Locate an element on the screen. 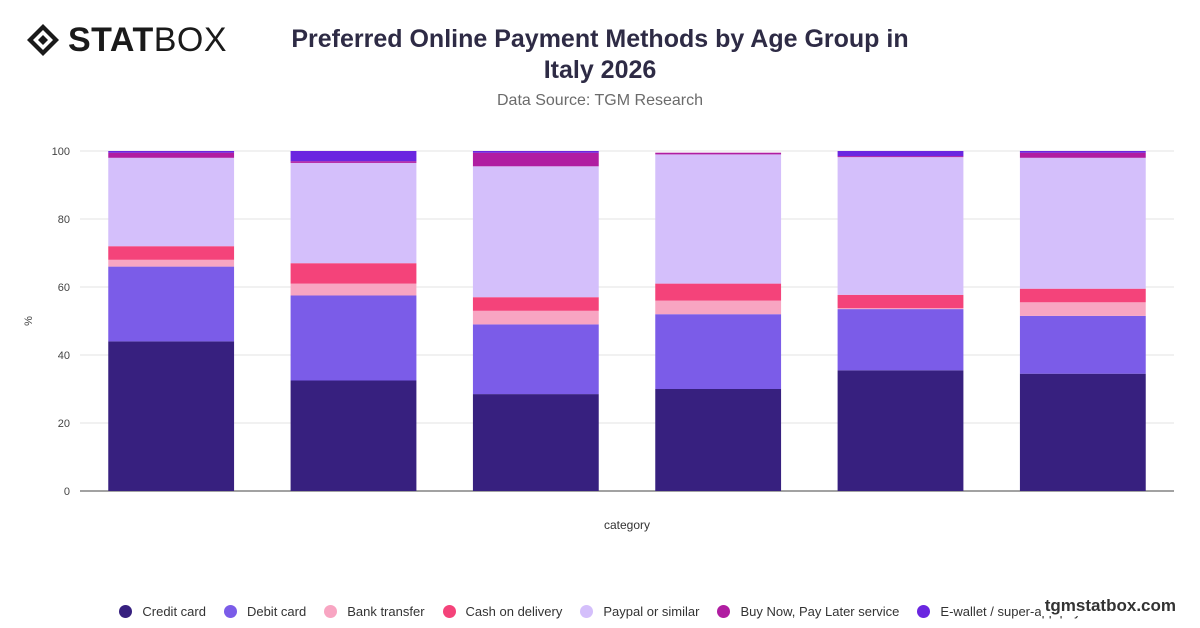  legend-label: Debit card is located at coordinates (276, 611).